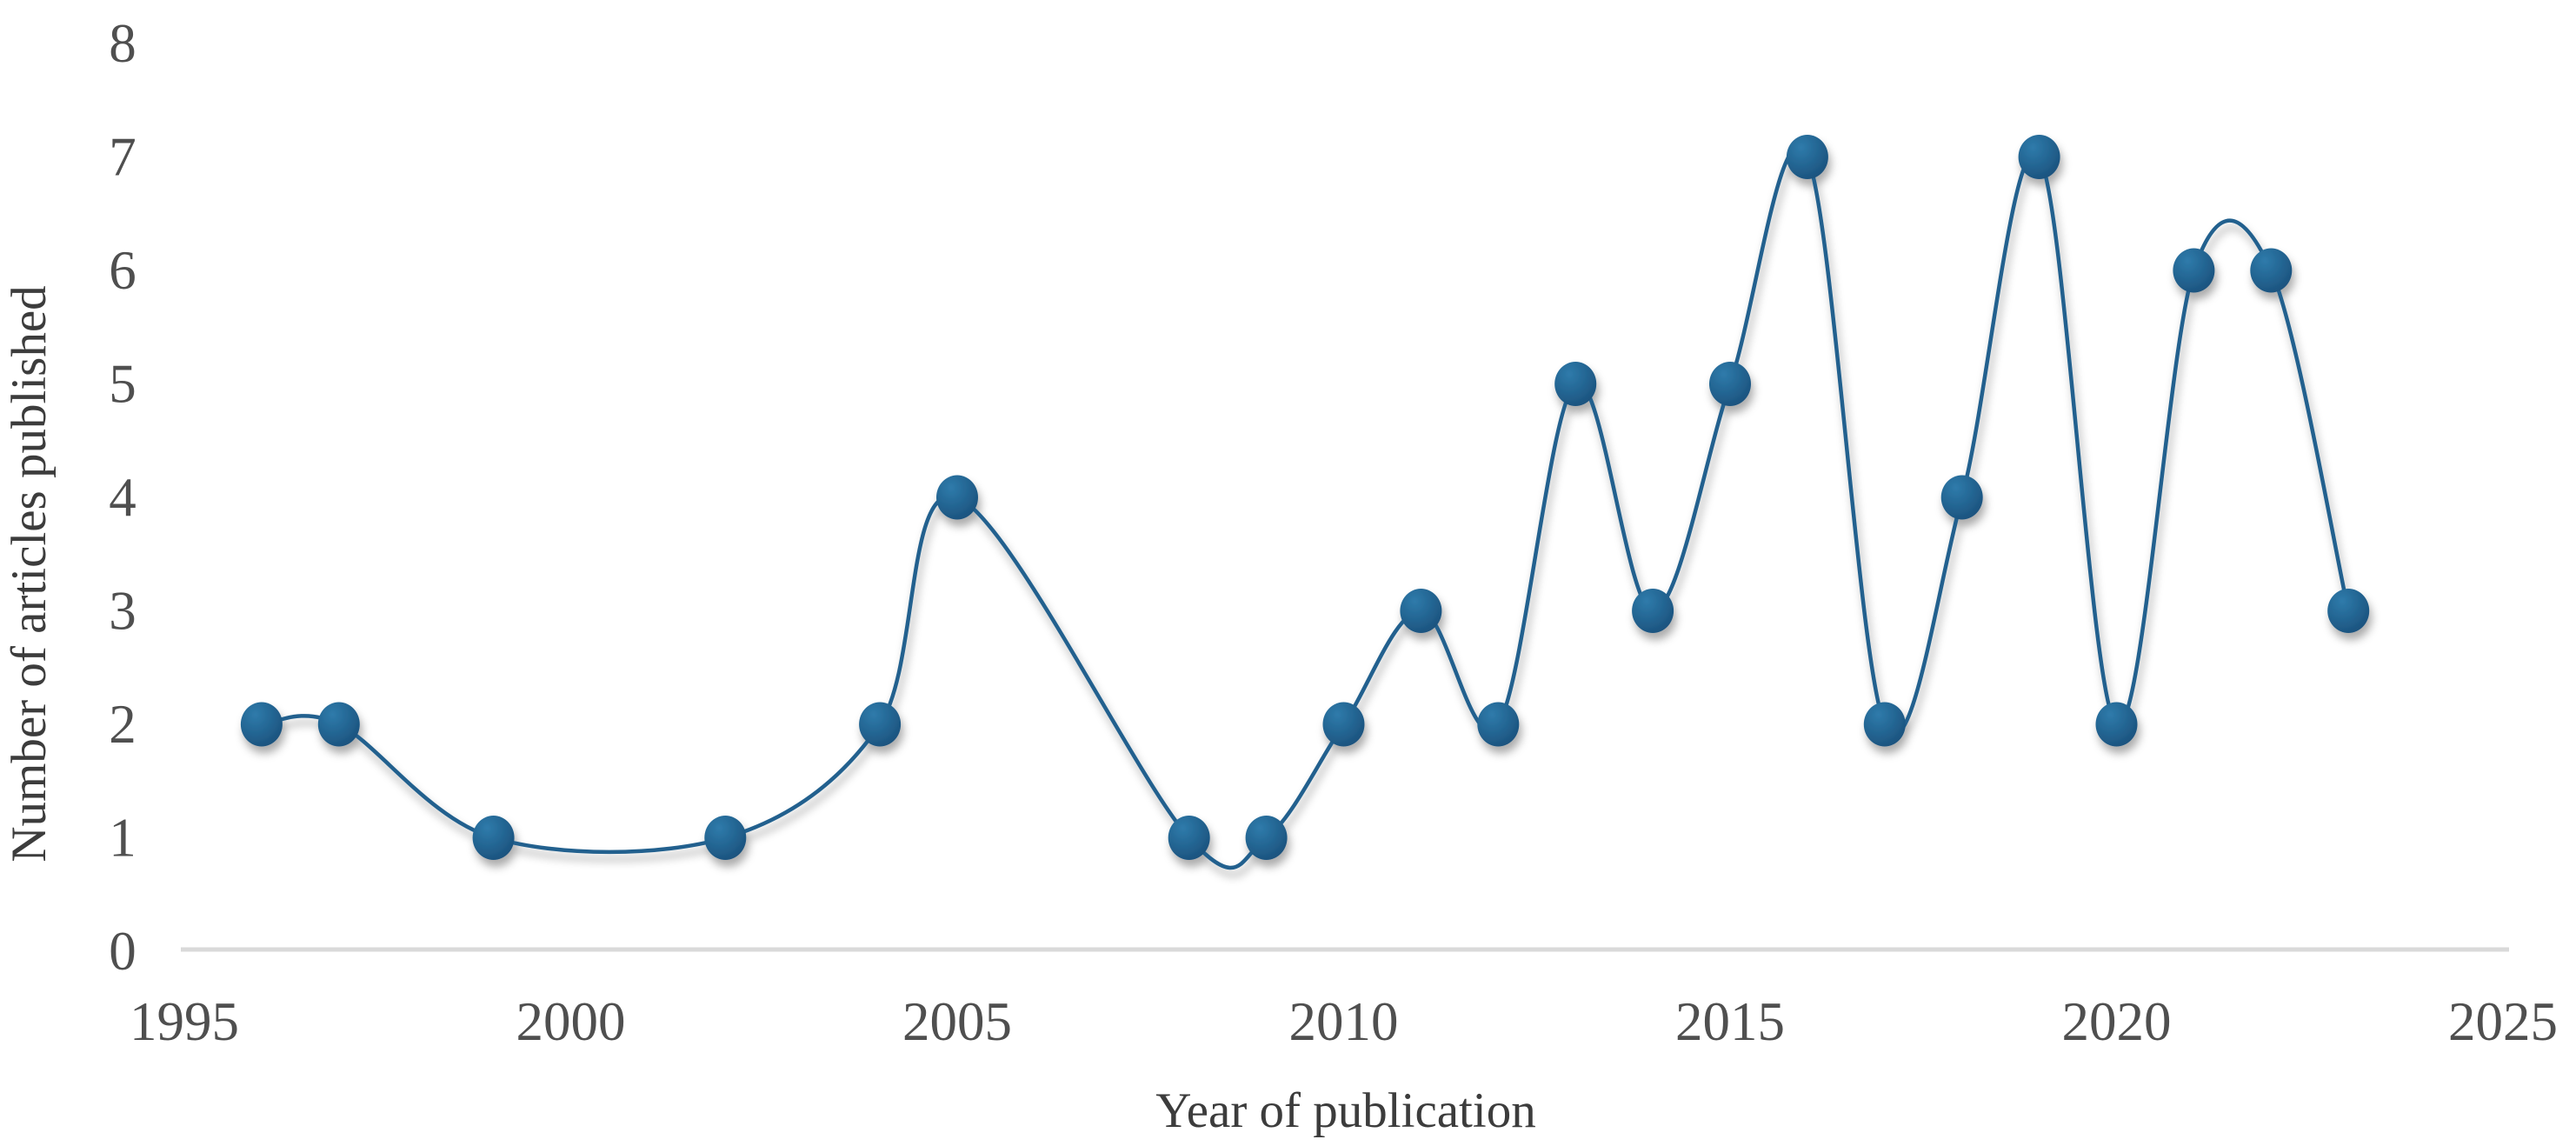  Describe the element at coordinates (2503, 1021) in the screenshot. I see `x-tick-label: 2025` at that location.